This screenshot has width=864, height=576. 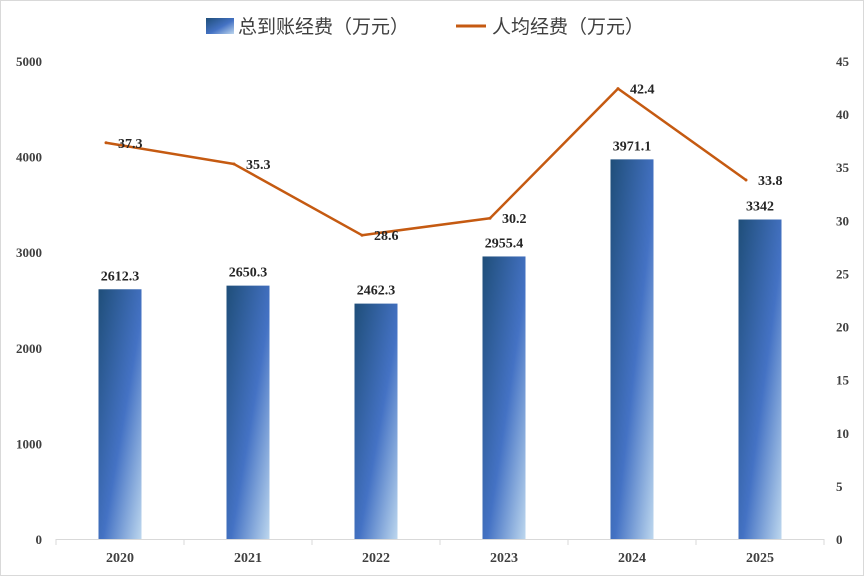 I want to click on legend-swatch-bars, so click(x=220, y=26).